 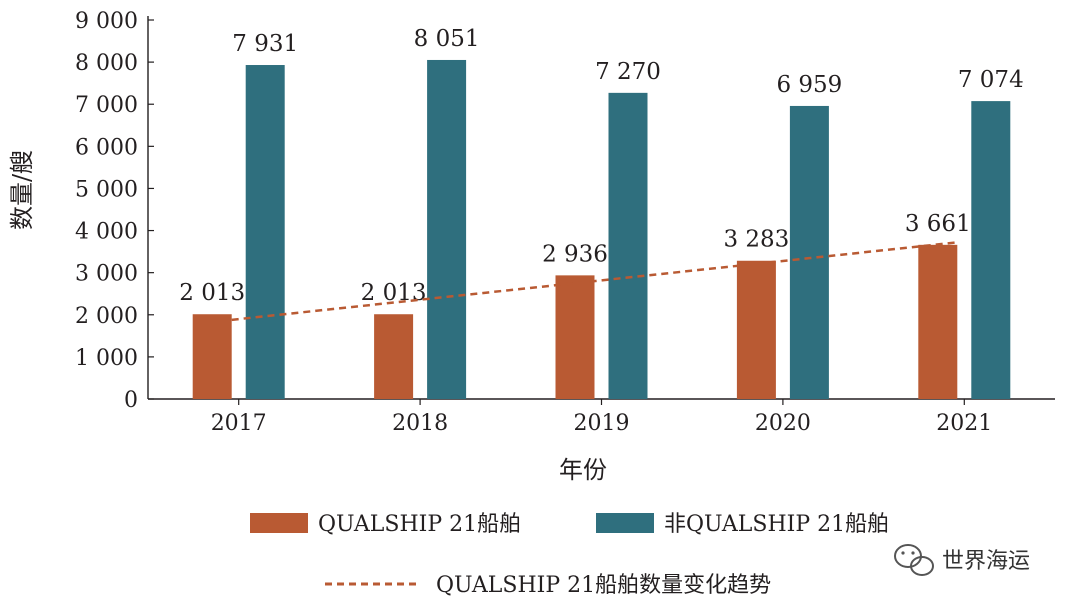 What do you see at coordinates (106, 316) in the screenshot?
I see `y-tick-label: 2 000` at bounding box center [106, 316].